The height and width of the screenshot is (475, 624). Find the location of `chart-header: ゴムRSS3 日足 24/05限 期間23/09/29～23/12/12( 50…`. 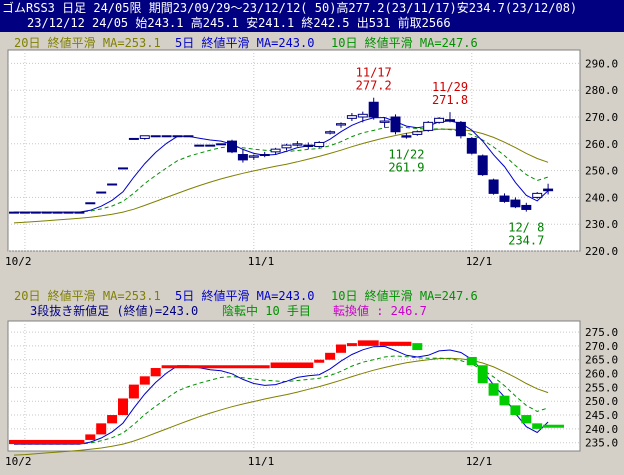

chart-header: ゴムRSS3 日足 24/05限 期間23/09/29～23/12/12( 50… is located at coordinates (312, 16).